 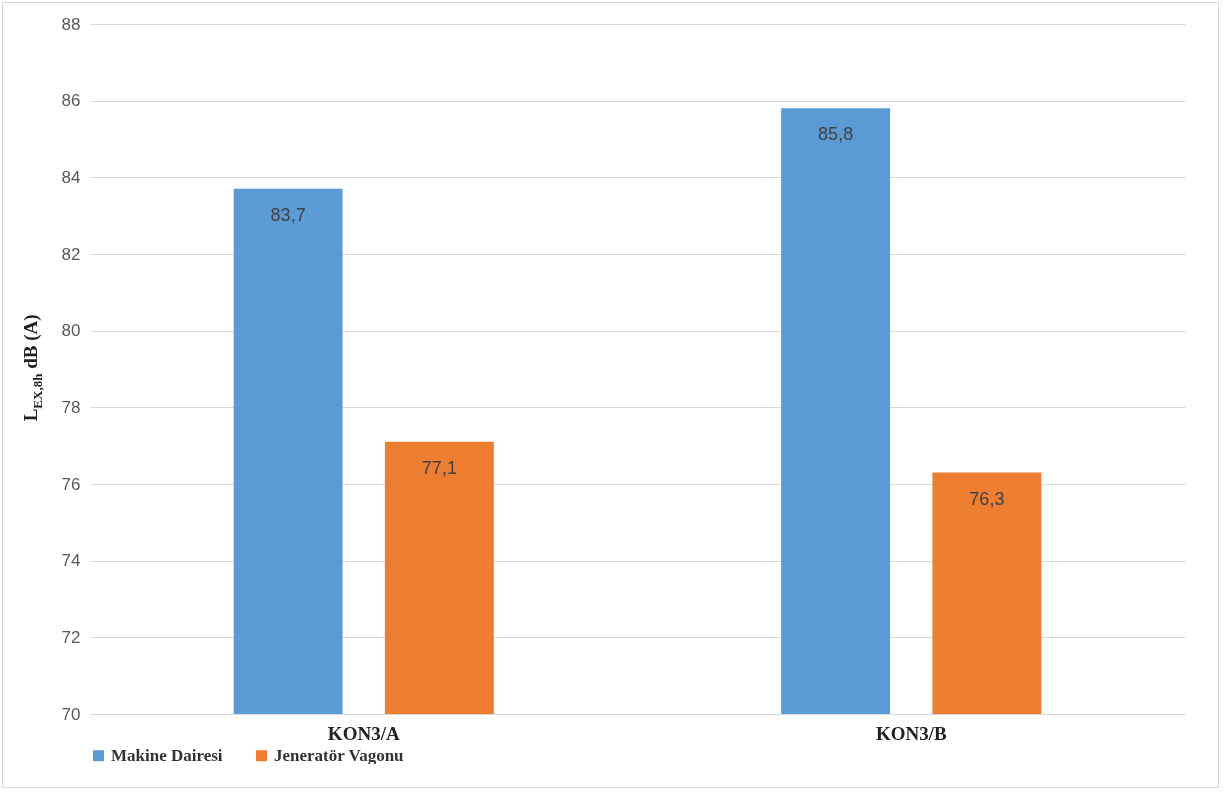 I want to click on y-tick-label: 82, so click(x=71, y=254).